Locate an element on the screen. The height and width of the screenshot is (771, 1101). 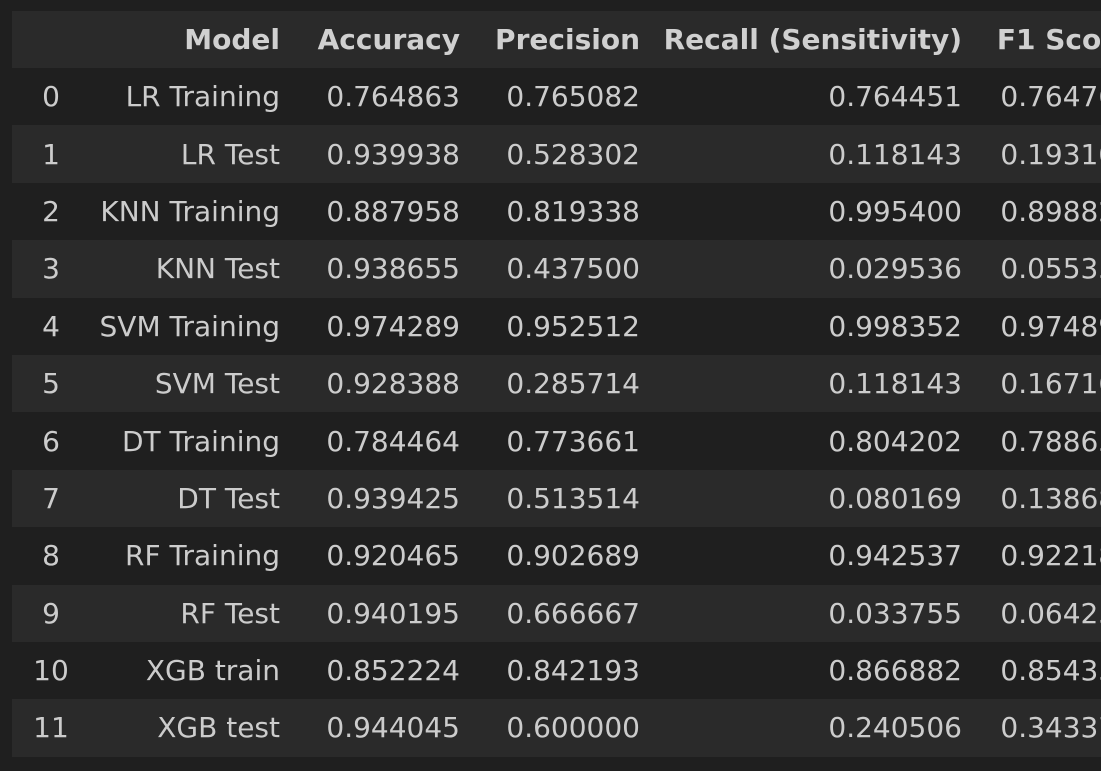
row-index: 2 is located at coordinates (51, 211).